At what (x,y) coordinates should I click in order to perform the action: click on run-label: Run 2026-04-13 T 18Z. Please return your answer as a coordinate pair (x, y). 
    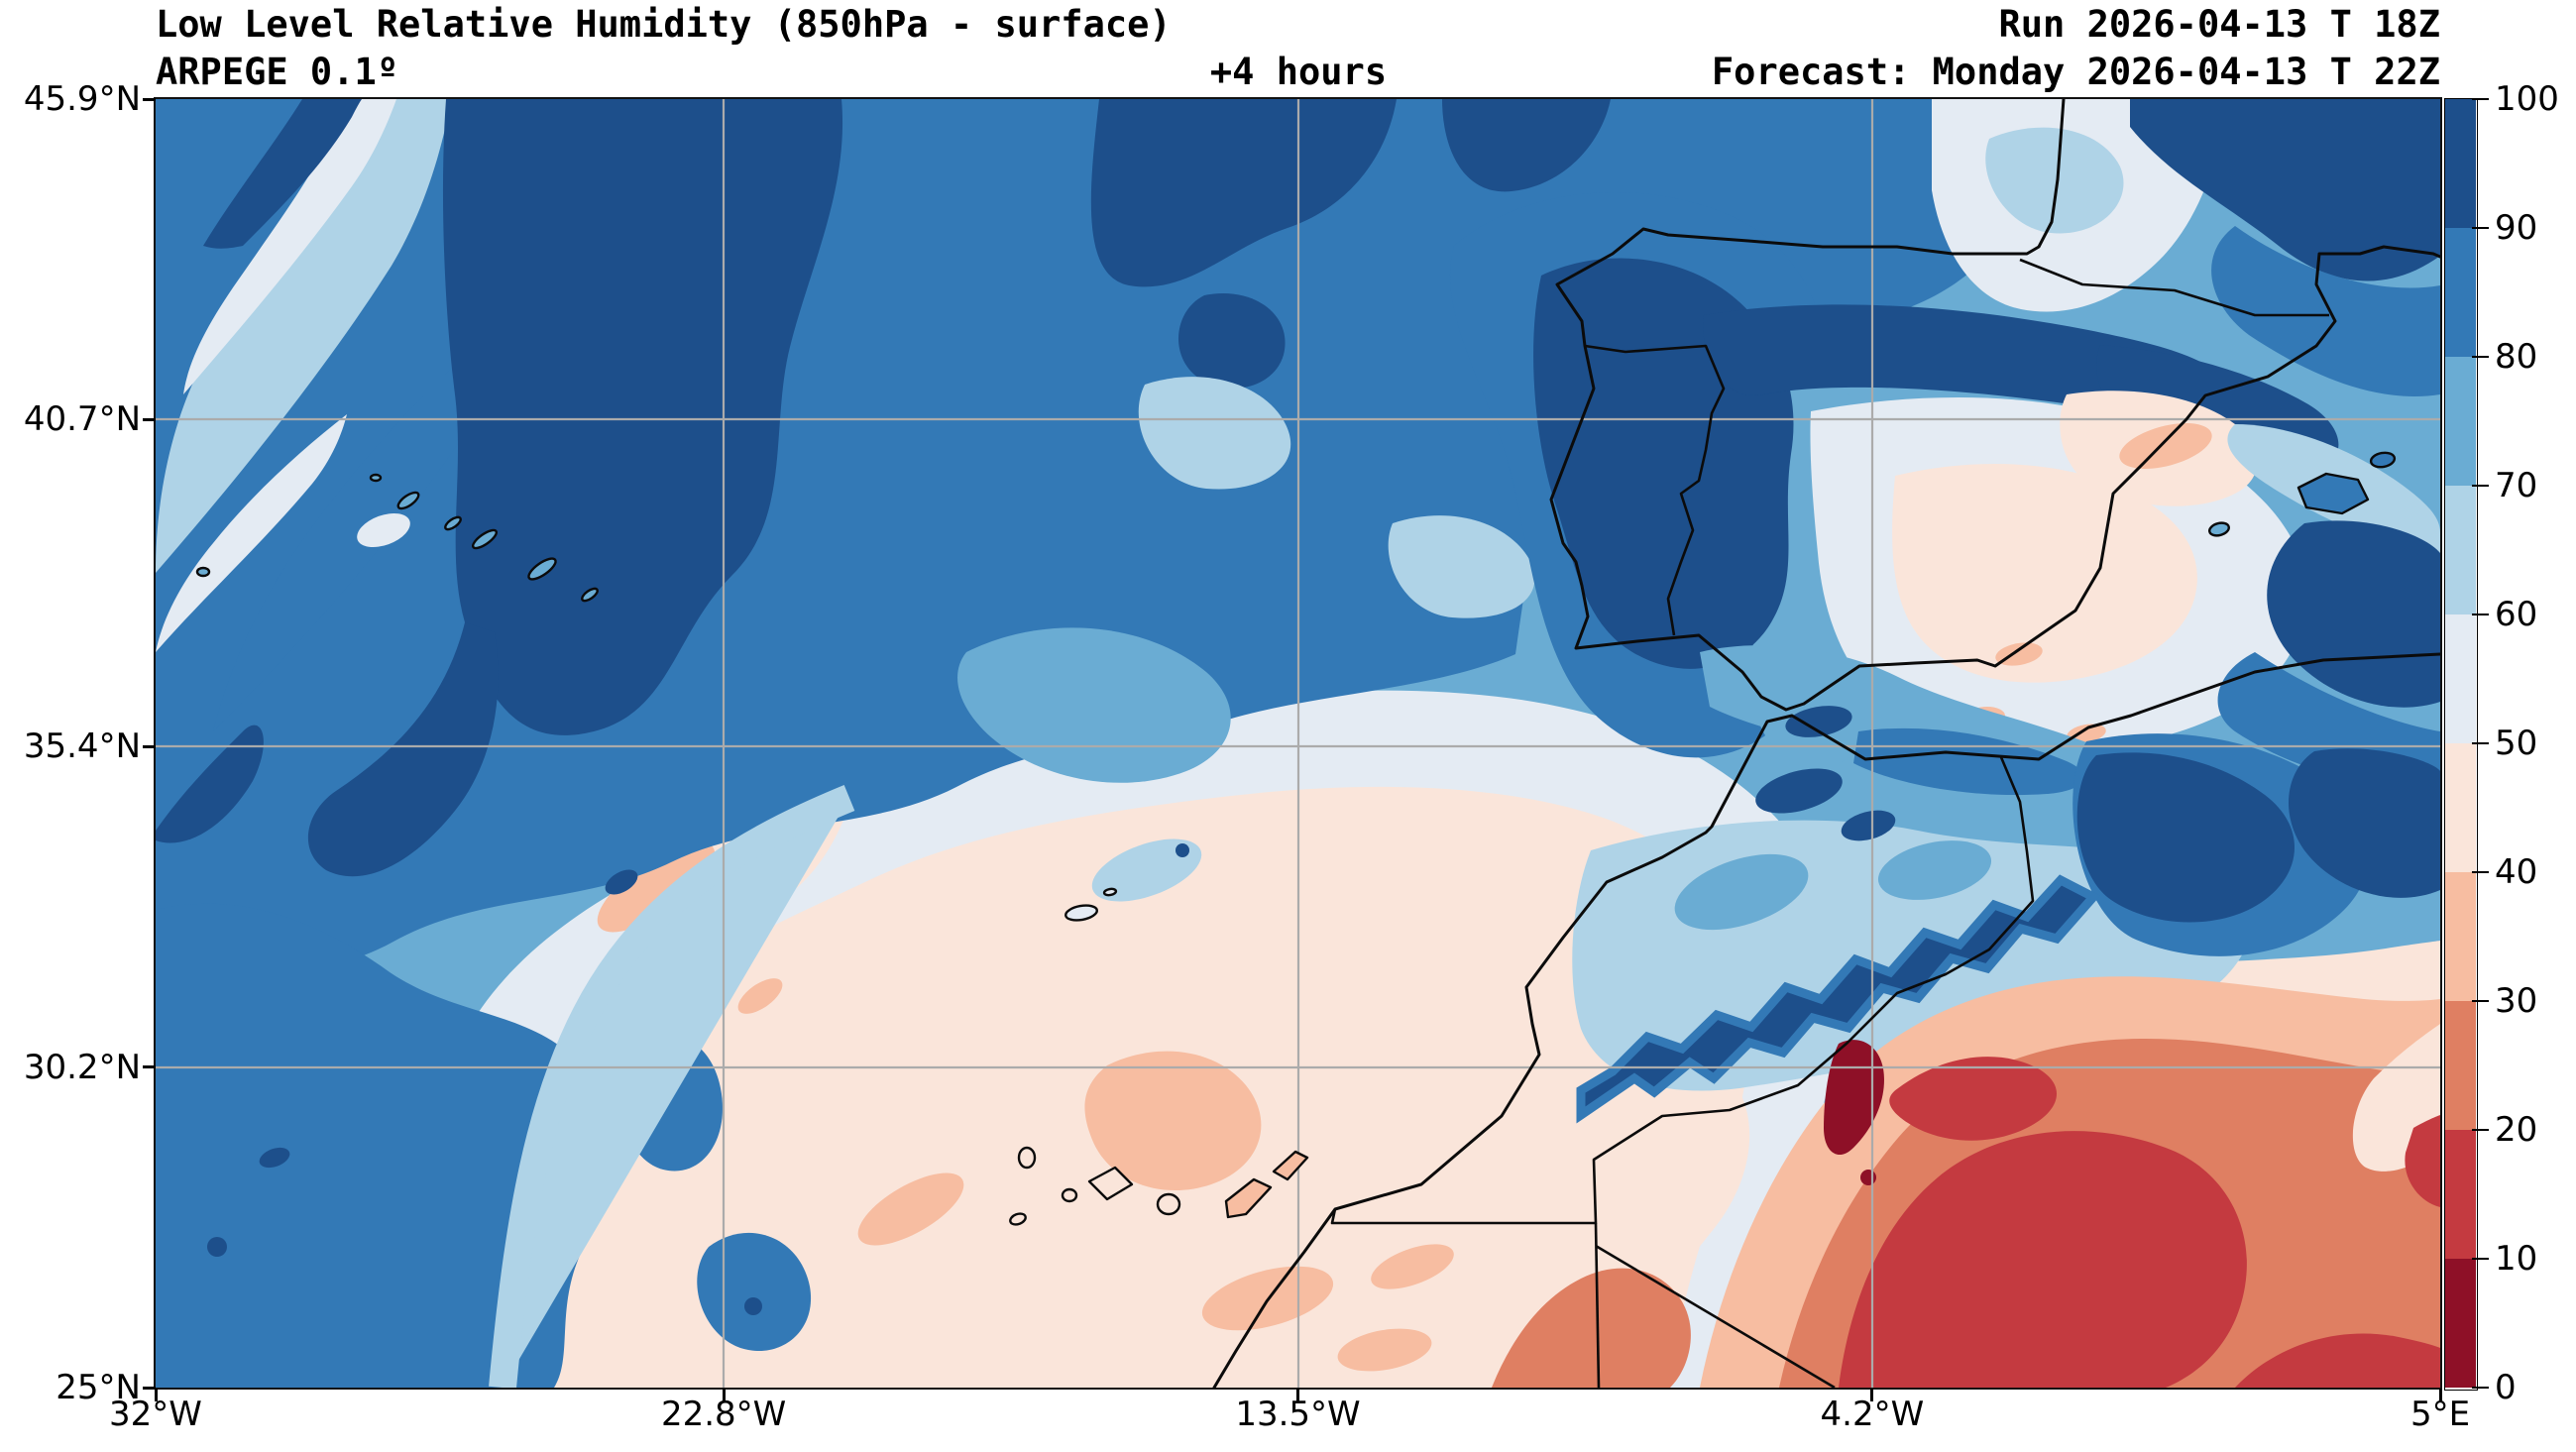
    Looking at the image, I should click on (2219, 24).